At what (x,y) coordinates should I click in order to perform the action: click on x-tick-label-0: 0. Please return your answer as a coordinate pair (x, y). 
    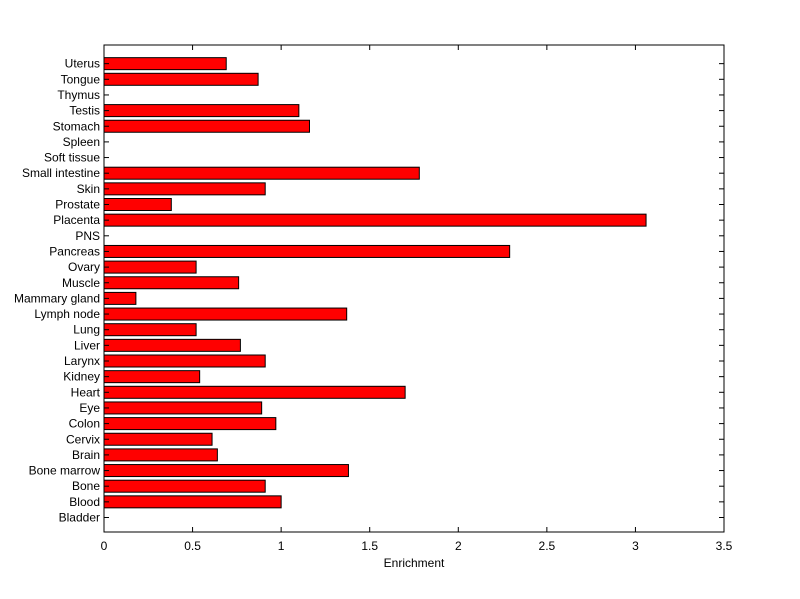
    Looking at the image, I should click on (104, 546).